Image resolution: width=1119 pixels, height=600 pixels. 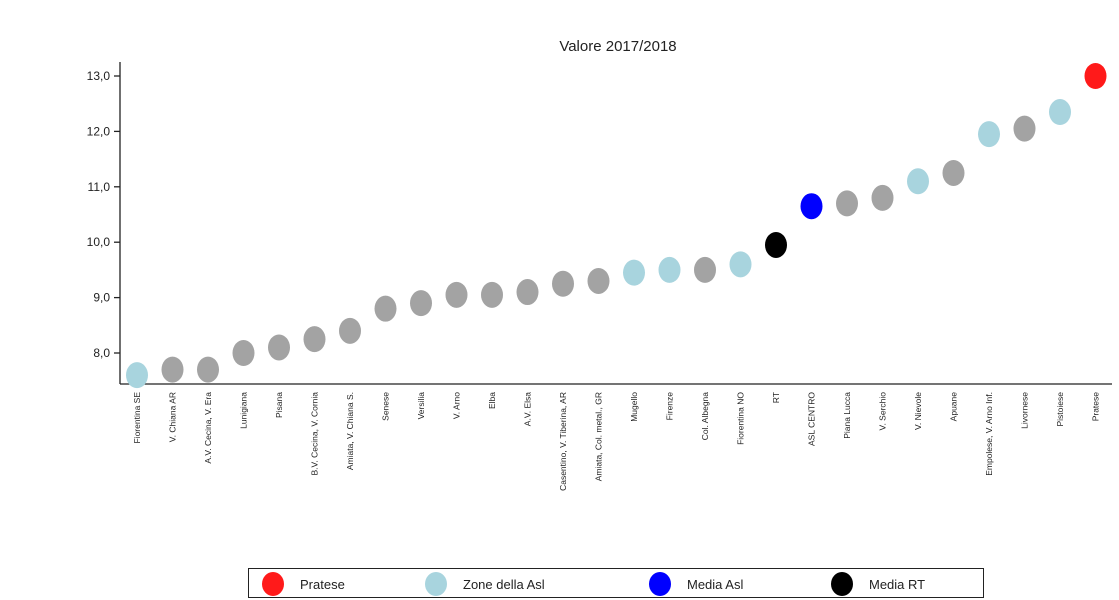 What do you see at coordinates (99, 242) in the screenshot?
I see `y-tick-label: 10,0` at bounding box center [99, 242].